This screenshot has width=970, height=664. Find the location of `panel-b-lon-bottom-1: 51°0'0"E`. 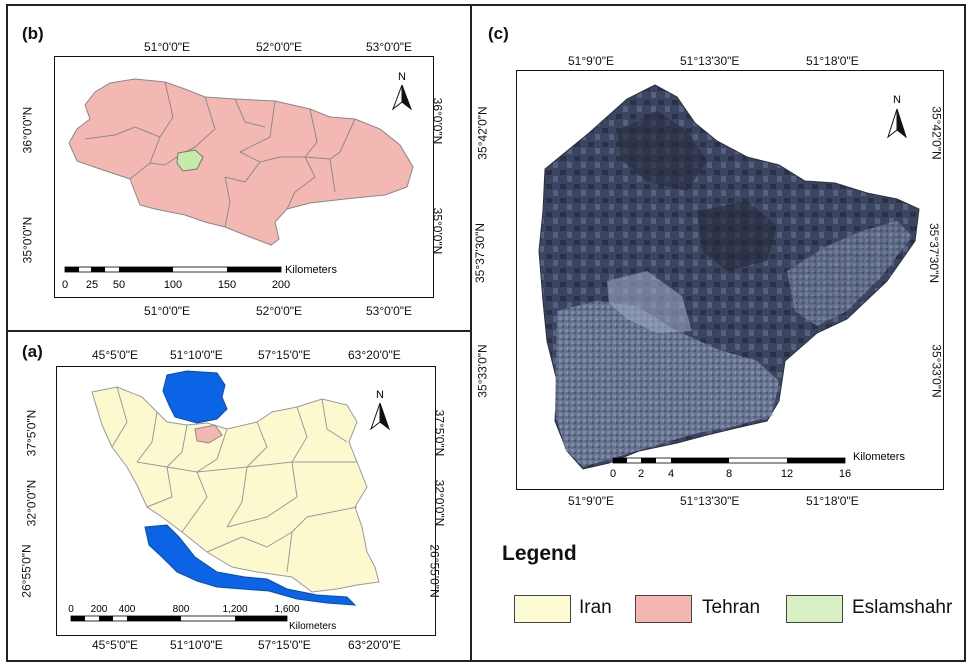

panel-b-lon-bottom-1: 51°0'0"E is located at coordinates (167, 311).